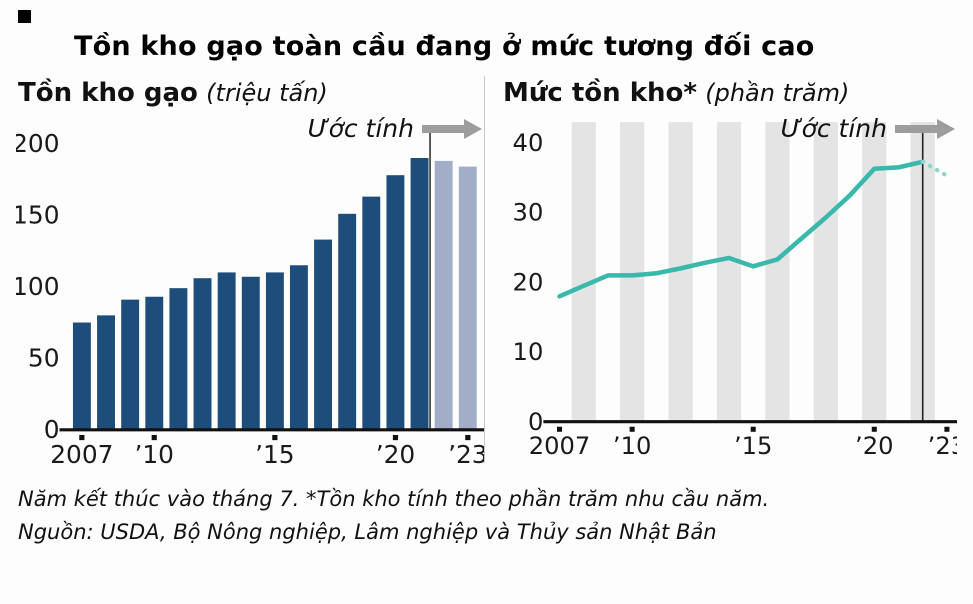 The width and height of the screenshot is (973, 604). I want to click on svg-text: 20, so click(528, 282).